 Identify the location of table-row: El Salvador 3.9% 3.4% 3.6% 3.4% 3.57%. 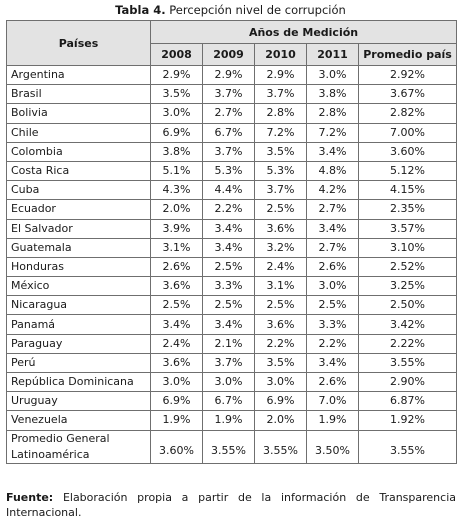
(232, 228).